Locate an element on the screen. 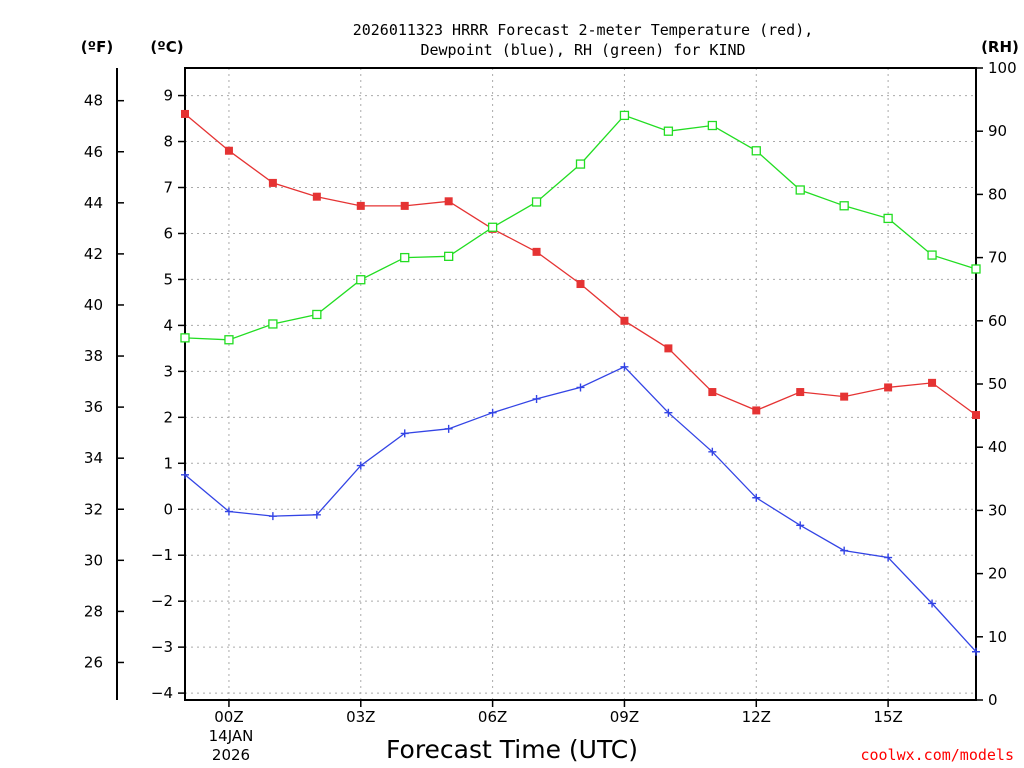 Image resolution: width=1024 pixels, height=768 pixels. time-tick-label: 12Z is located at coordinates (756, 717).